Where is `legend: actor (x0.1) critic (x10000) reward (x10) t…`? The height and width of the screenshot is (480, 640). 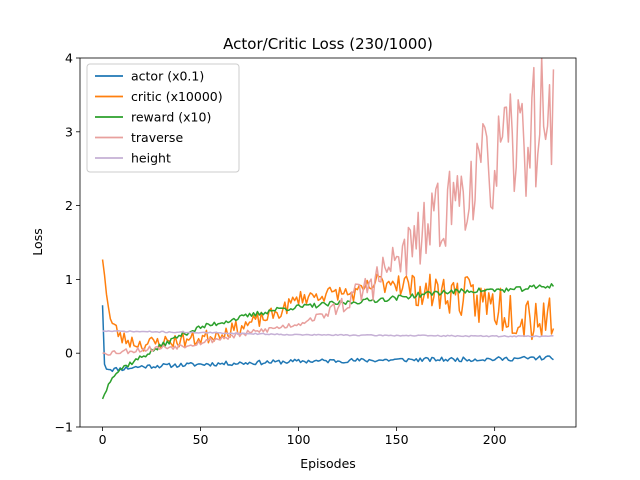 legend: actor (x0.1) critic (x10000) reward (x10) t… is located at coordinates (163, 118).